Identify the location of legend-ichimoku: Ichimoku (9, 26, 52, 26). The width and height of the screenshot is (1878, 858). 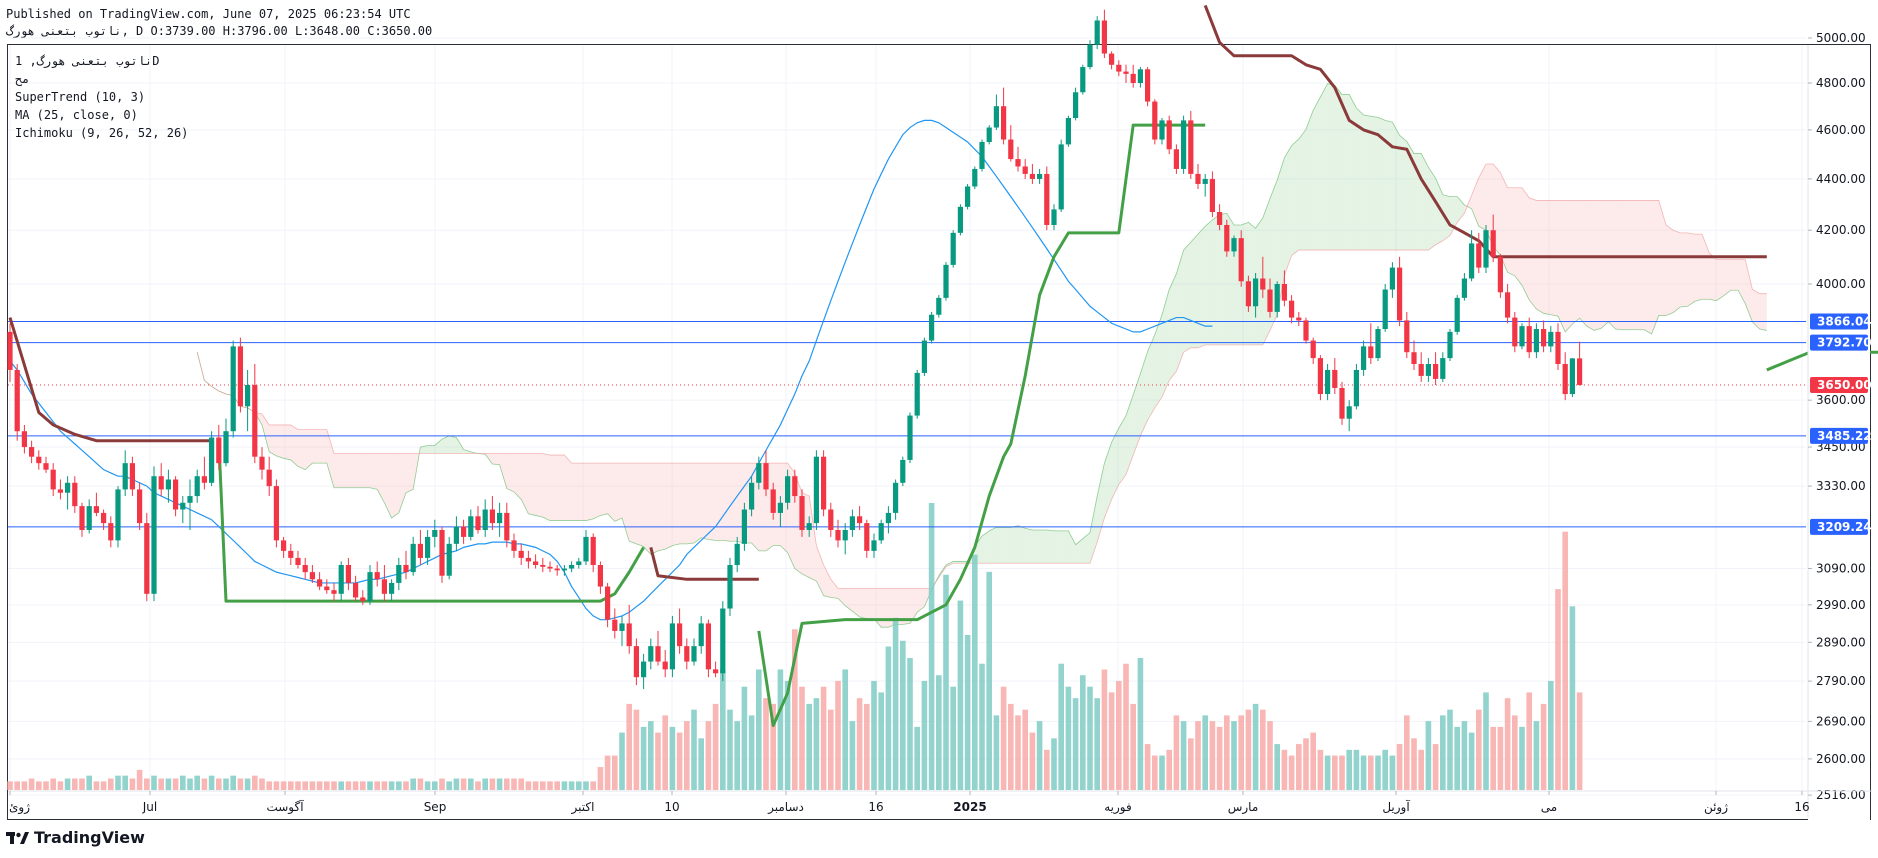
(102, 133).